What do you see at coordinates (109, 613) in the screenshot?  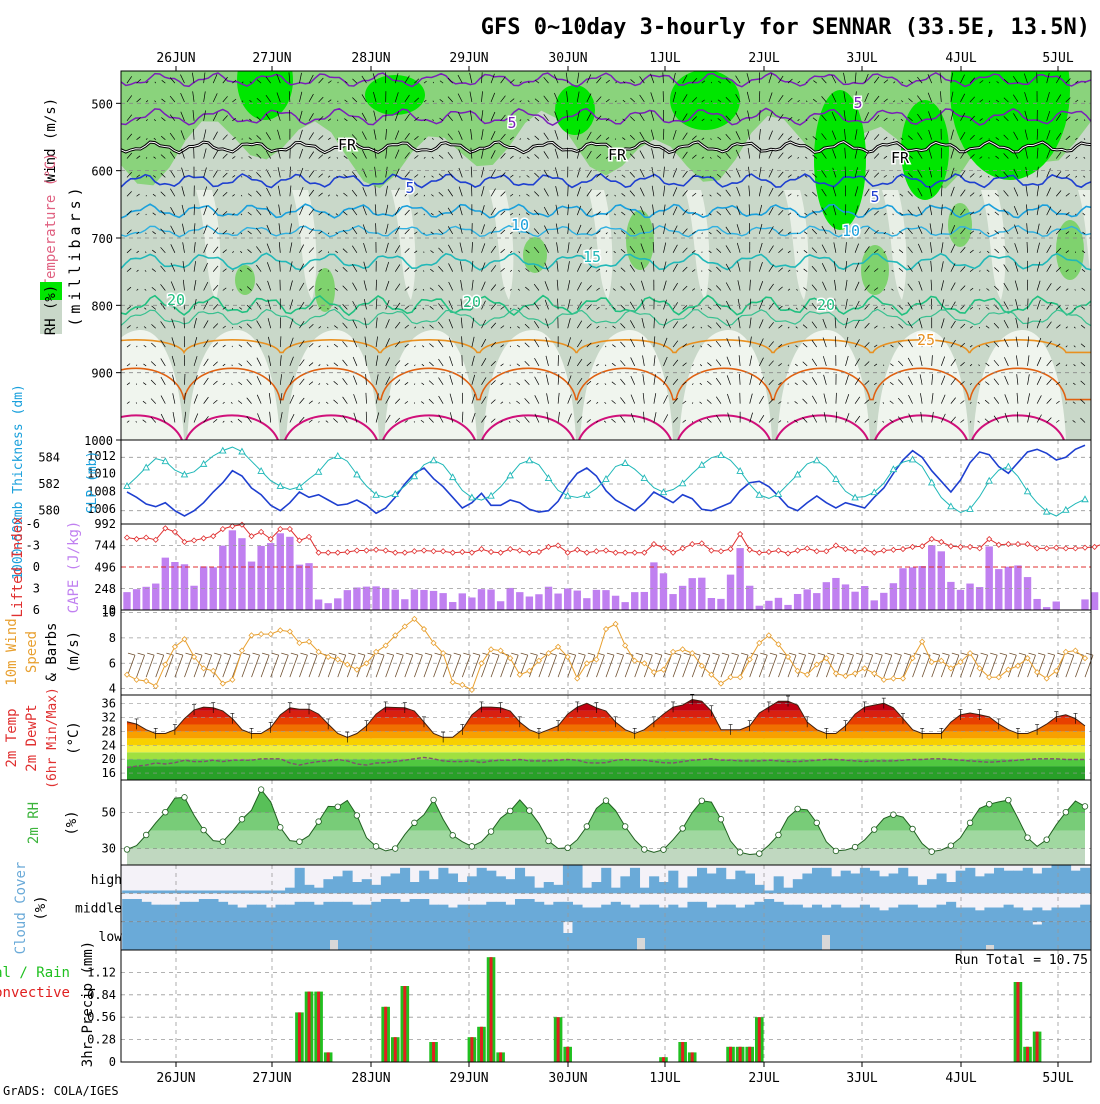 I see `wind-tick: 10` at bounding box center [109, 613].